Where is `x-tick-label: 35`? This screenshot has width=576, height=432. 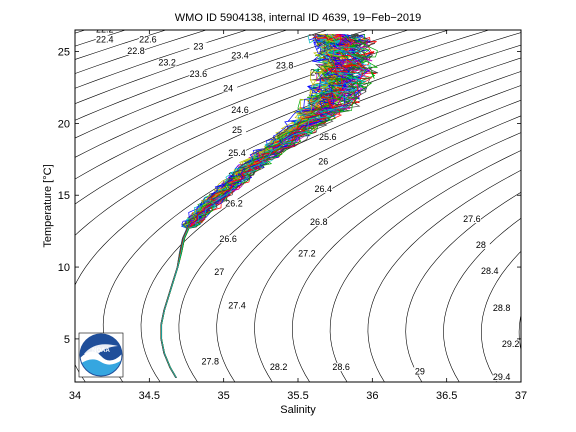 x-tick-label: 35 is located at coordinates (224, 396).